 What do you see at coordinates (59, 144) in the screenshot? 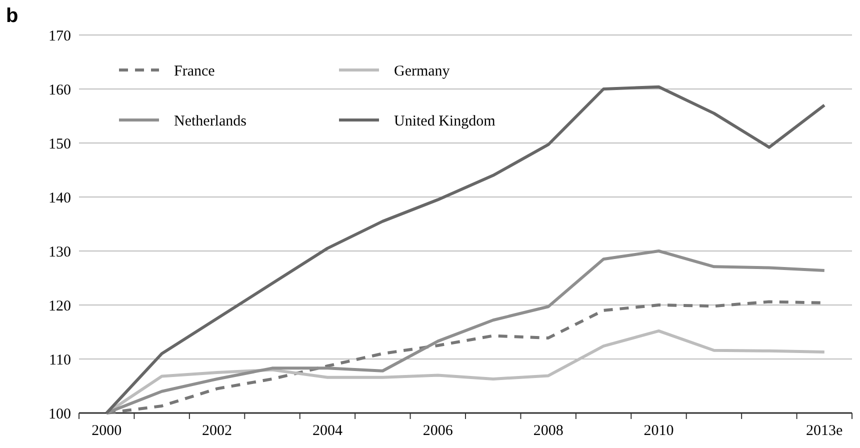
I see `y-tick-label: 150` at bounding box center [59, 144].